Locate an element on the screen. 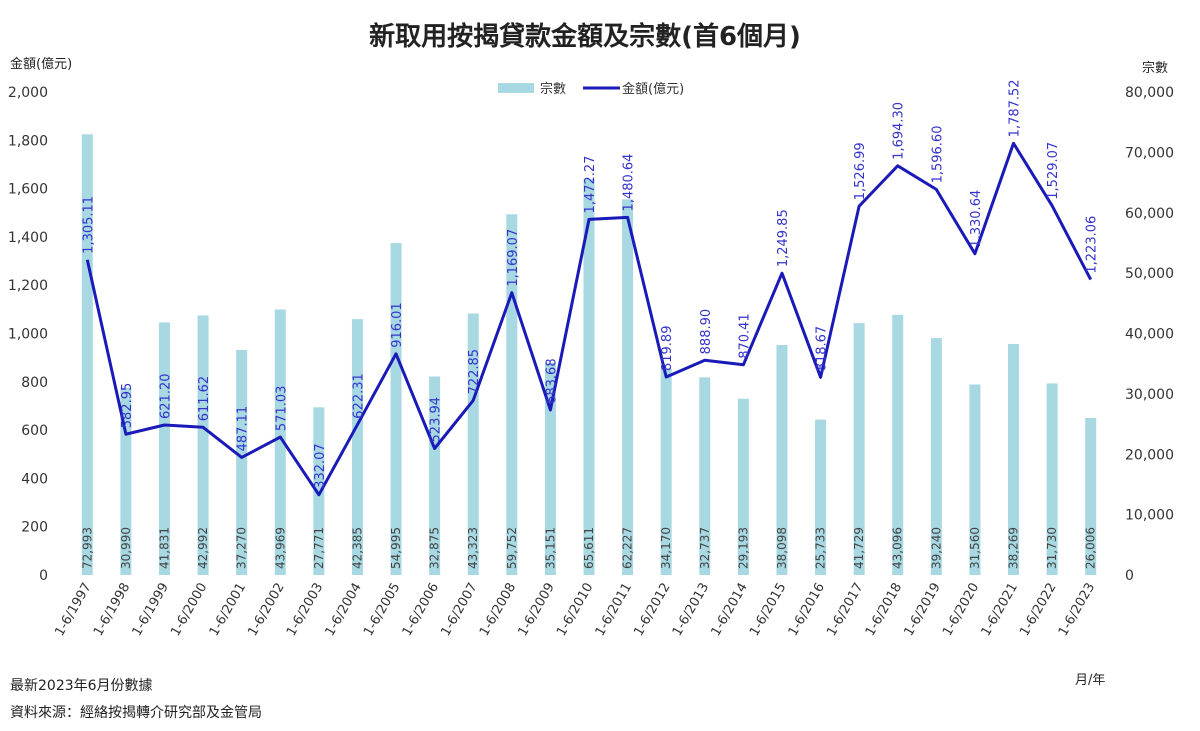 This screenshot has height=731, width=1200. source-note: 資料來源：經絡按揭轉介研究部及金管局 is located at coordinates (136, 713).